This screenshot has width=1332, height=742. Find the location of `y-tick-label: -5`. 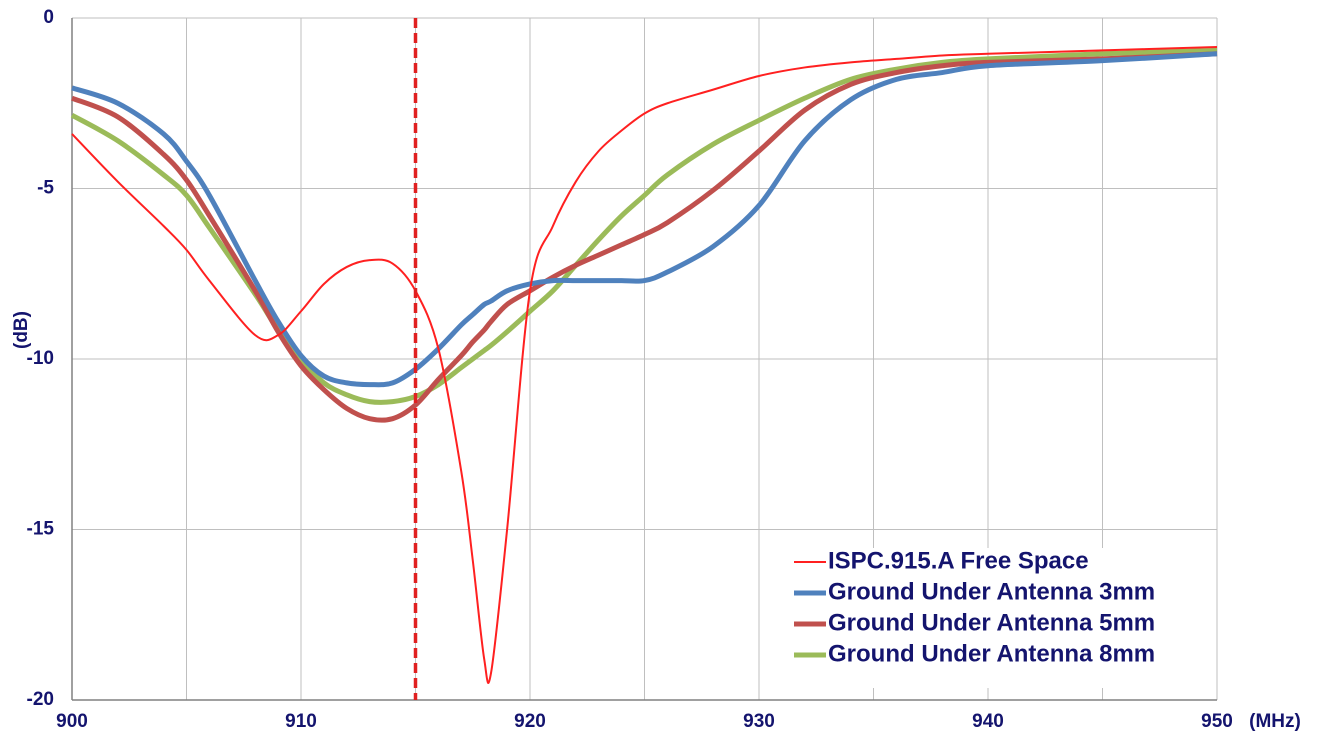

y-tick-label: -5 is located at coordinates (45, 188).